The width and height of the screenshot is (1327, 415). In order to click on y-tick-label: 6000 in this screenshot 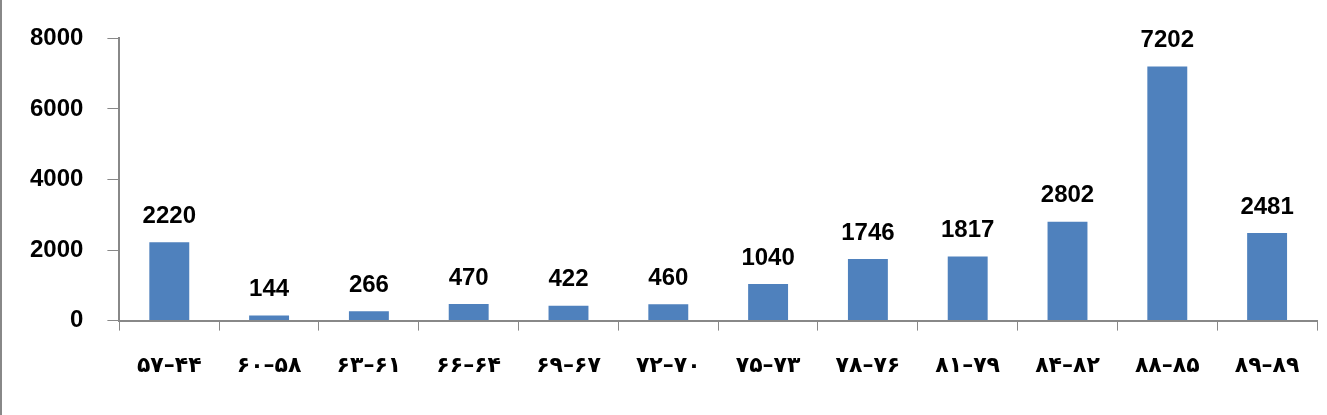, I will do `click(57, 107)`.